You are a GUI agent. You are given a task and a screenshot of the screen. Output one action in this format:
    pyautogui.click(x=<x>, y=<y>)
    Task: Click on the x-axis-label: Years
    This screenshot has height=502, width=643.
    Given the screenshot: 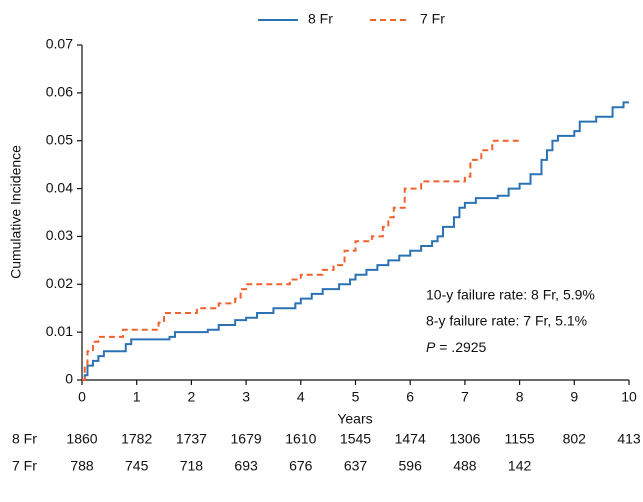 What is the action you would take?
    pyautogui.click(x=354, y=419)
    